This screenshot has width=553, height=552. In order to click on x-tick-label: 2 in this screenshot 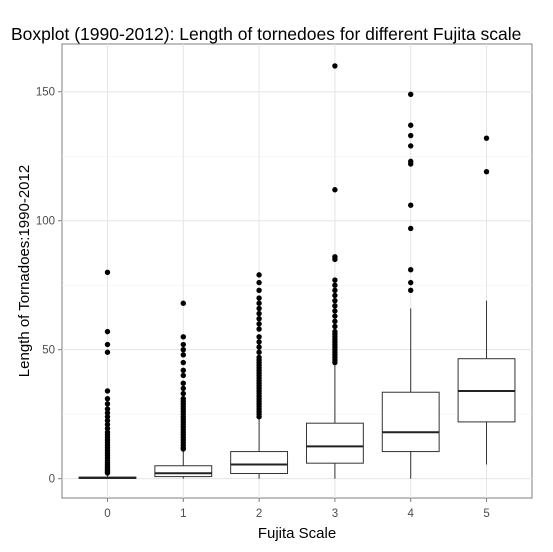, I will do `click(259, 514)`.